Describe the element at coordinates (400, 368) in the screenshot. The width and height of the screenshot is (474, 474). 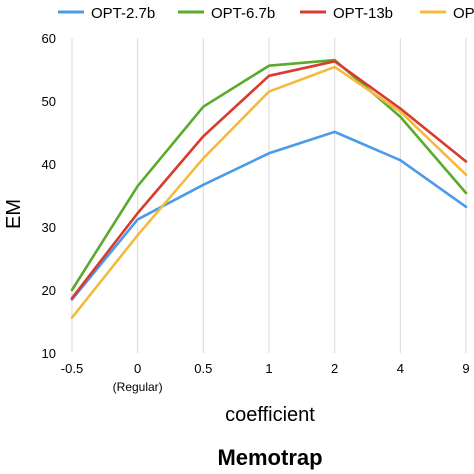
I see `x-tick-label: 4` at that location.